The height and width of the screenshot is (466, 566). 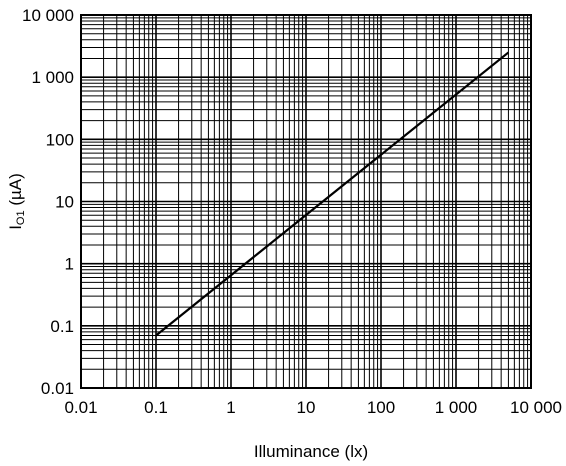 I want to click on y-axis-label-subscript: O1, so click(x=21, y=217).